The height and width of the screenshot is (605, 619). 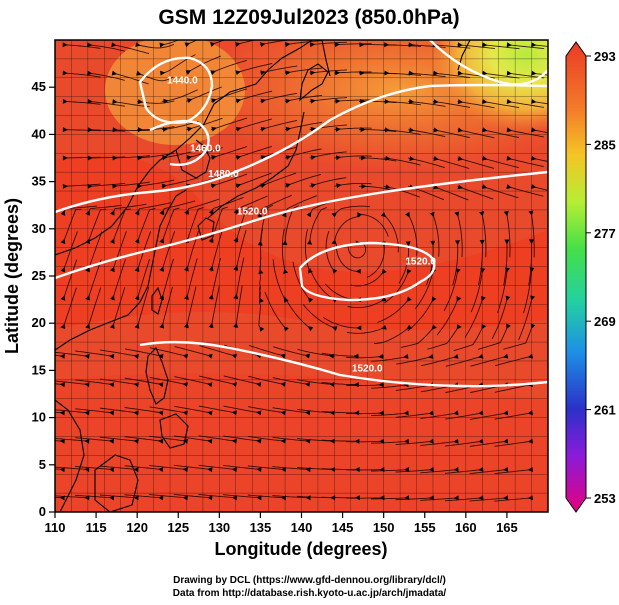 What do you see at coordinates (39, 228) in the screenshot?
I see `y-tick-label: 30` at bounding box center [39, 228].